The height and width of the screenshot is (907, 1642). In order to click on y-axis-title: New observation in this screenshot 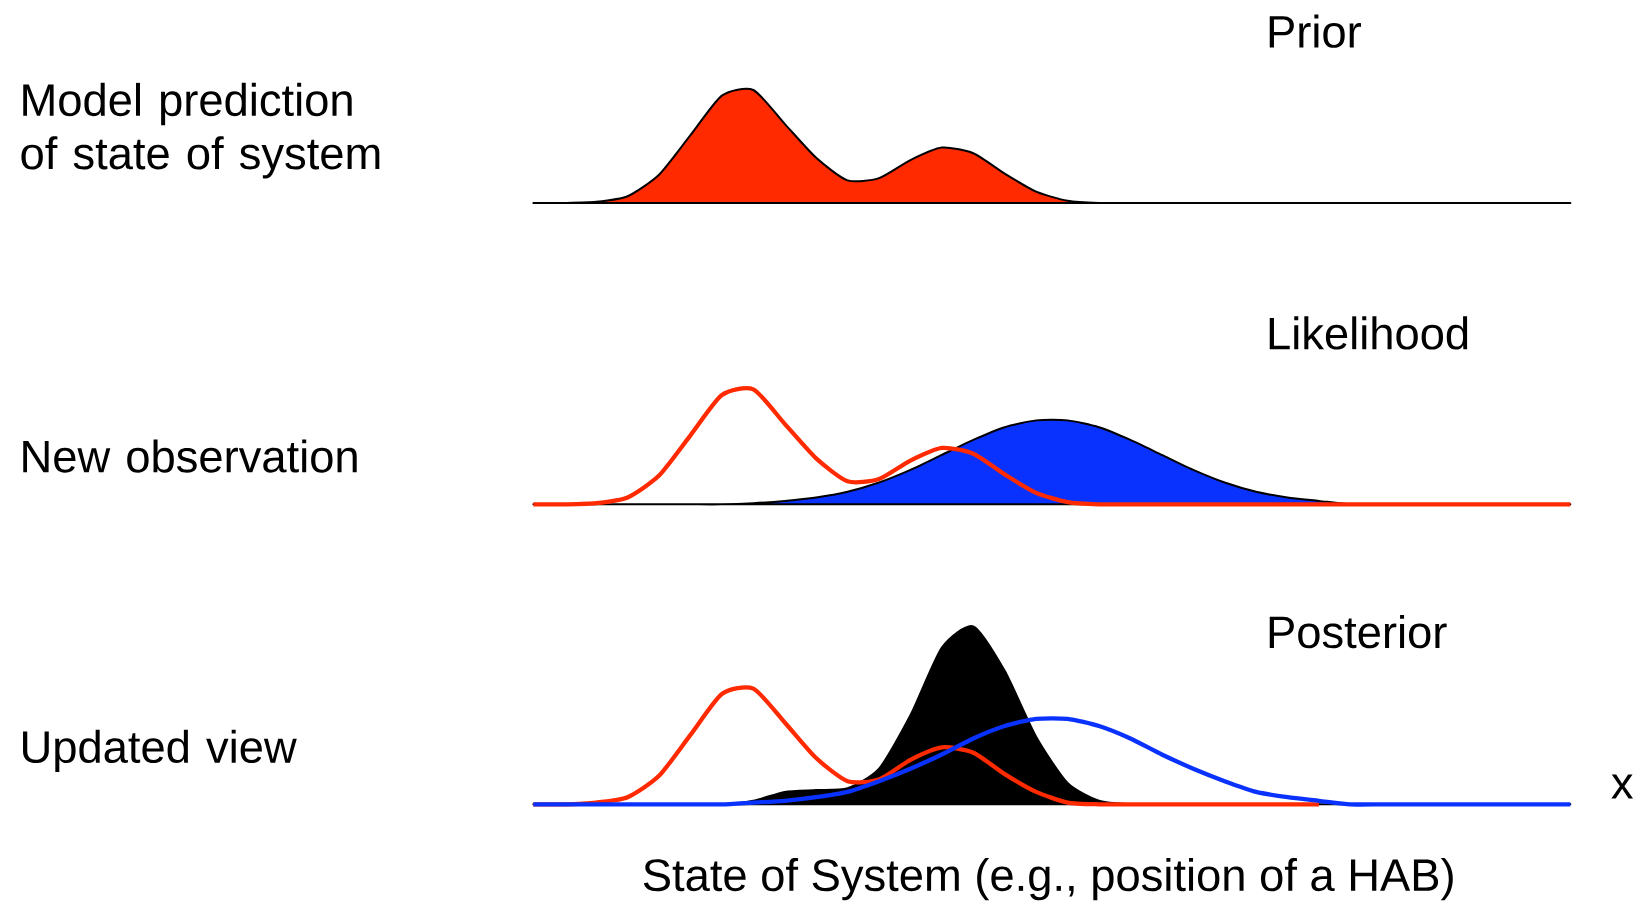, I will do `click(190, 456)`.